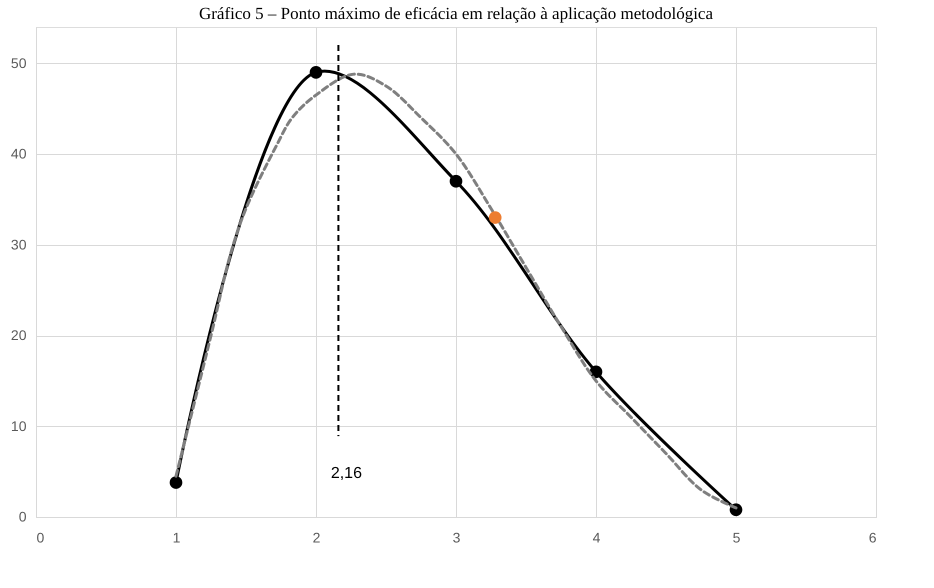  What do you see at coordinates (346, 473) in the screenshot?
I see `ref-line-label: 2,16` at bounding box center [346, 473].